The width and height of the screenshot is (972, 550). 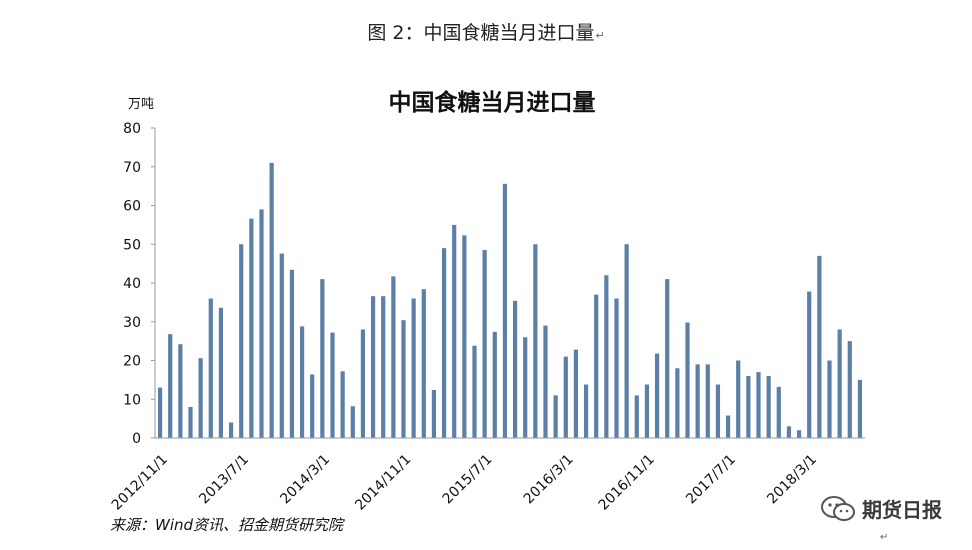 I want to click on y-axis-ticks: 0 10 20 30 40 50 60 70 80, so click(x=139, y=284).